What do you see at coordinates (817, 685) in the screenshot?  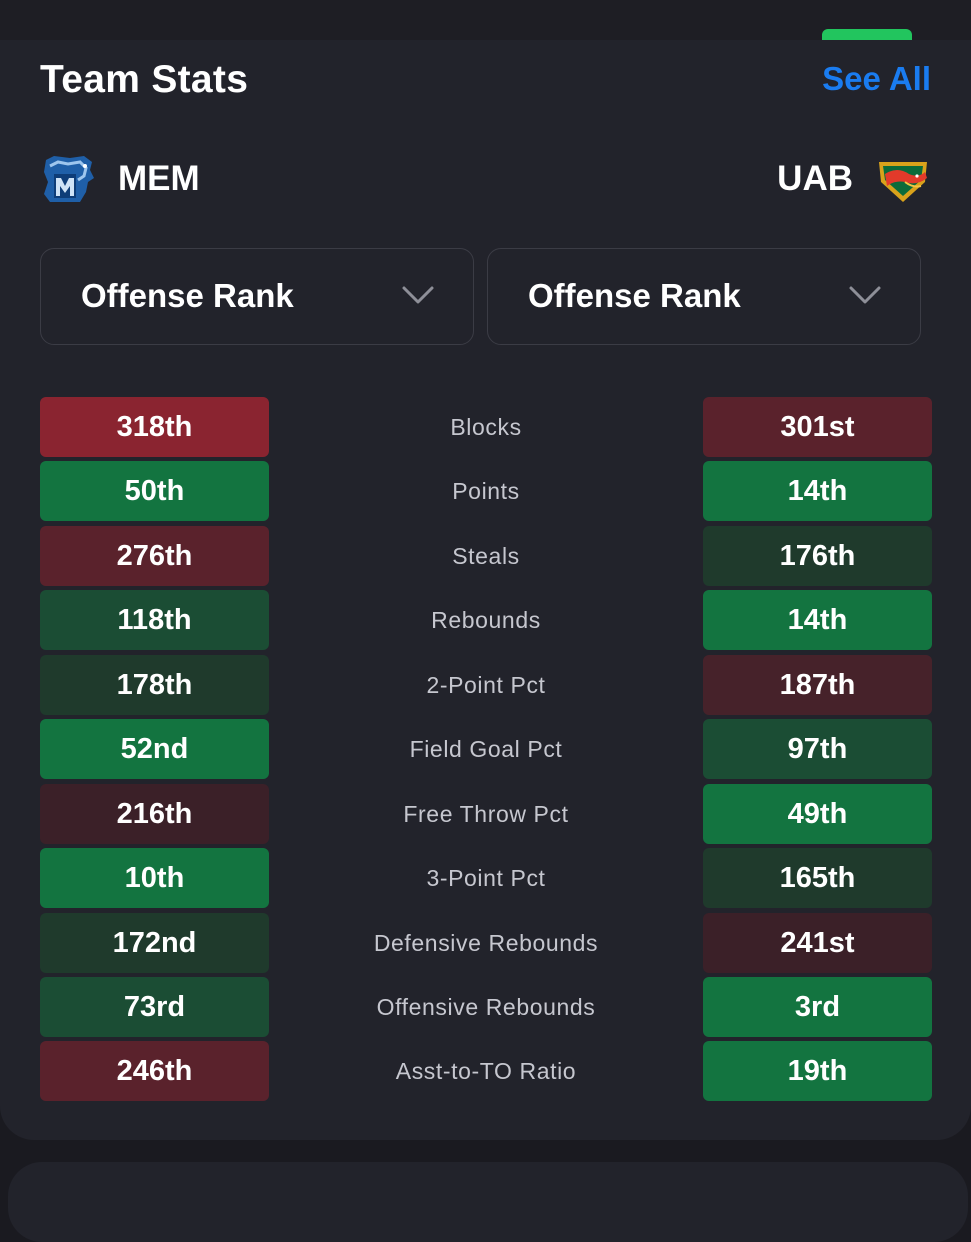 I see `right-rank-badge: 187th` at bounding box center [817, 685].